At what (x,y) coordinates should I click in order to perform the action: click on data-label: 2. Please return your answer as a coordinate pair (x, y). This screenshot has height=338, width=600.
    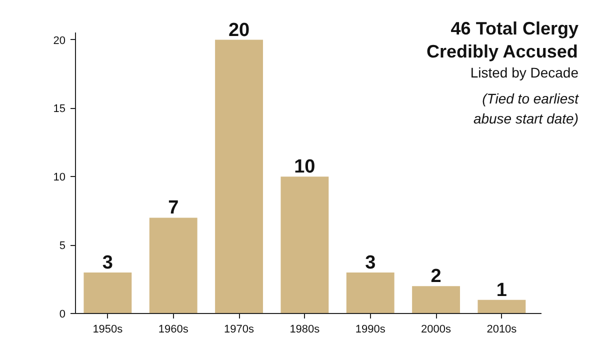
    Looking at the image, I should click on (436, 277).